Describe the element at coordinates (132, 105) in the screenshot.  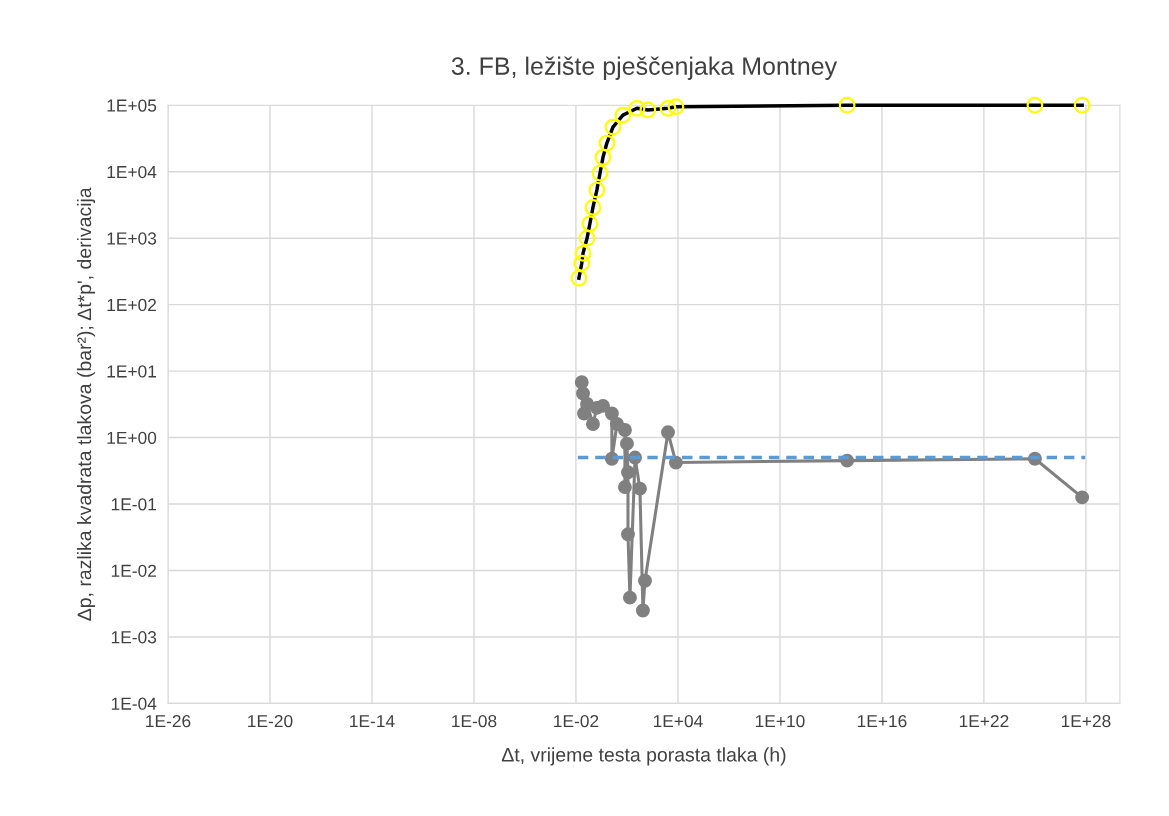
I see `y-tick-label: 1E+05` at that location.